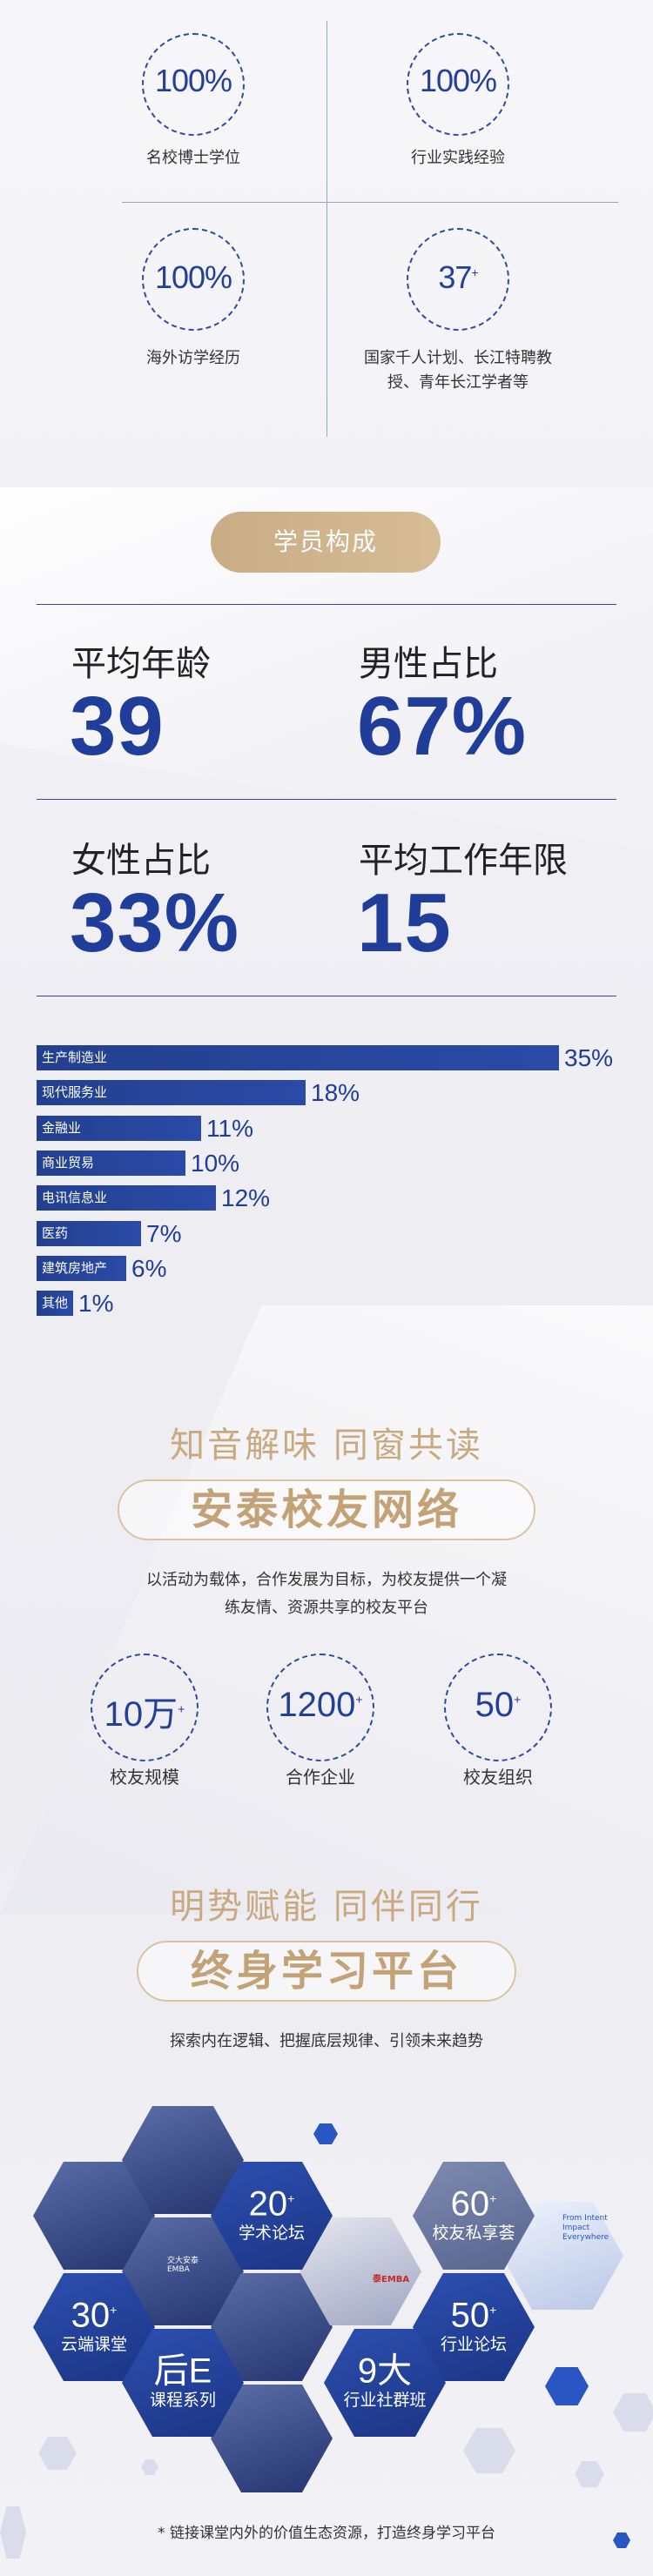 The height and width of the screenshot is (2576, 653). Describe the element at coordinates (326, 542) in the screenshot. I see `section-title-pill: 学员构成` at that location.